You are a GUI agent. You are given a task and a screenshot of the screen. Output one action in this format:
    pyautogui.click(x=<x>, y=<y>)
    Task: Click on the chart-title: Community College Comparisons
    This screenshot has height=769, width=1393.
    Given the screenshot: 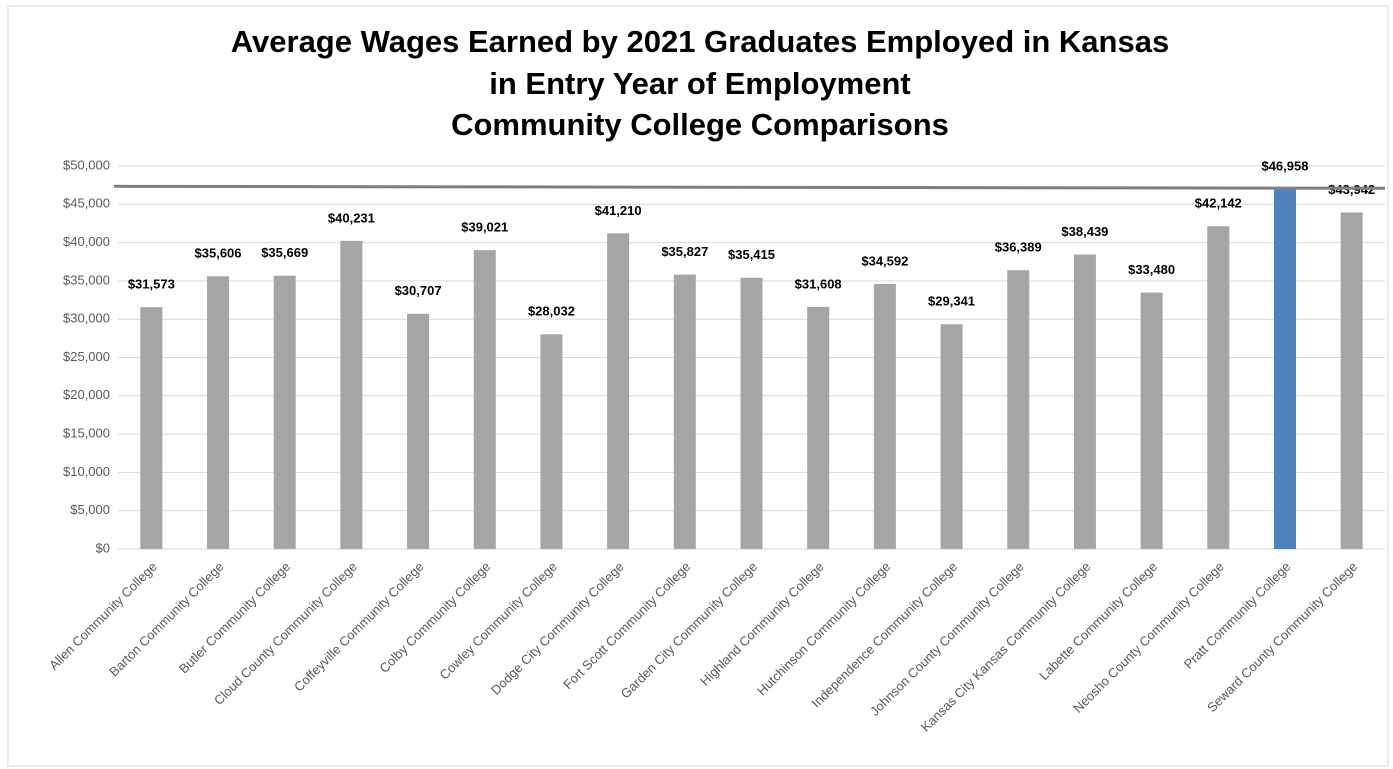 What is the action you would take?
    pyautogui.click(x=700, y=124)
    